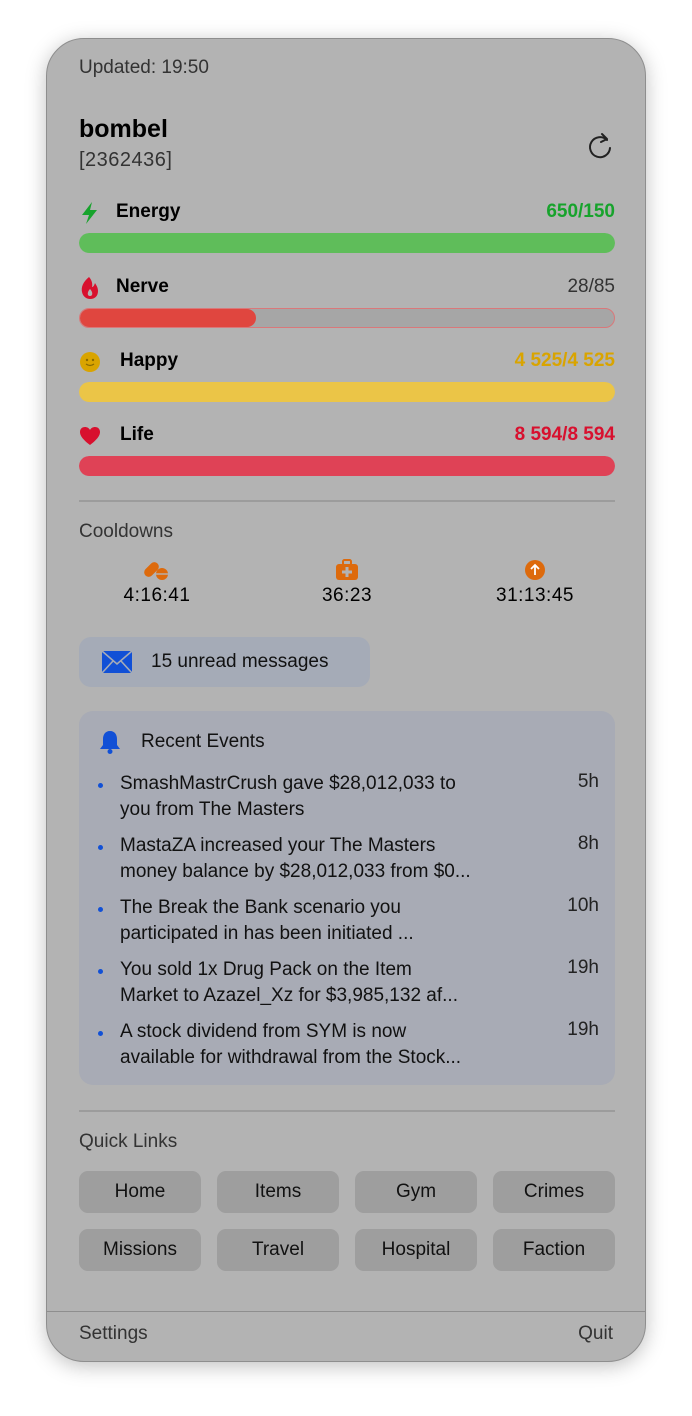 This screenshot has height=1416, width=692. I want to click on cooldown-value: 31:13:45, so click(535, 595).